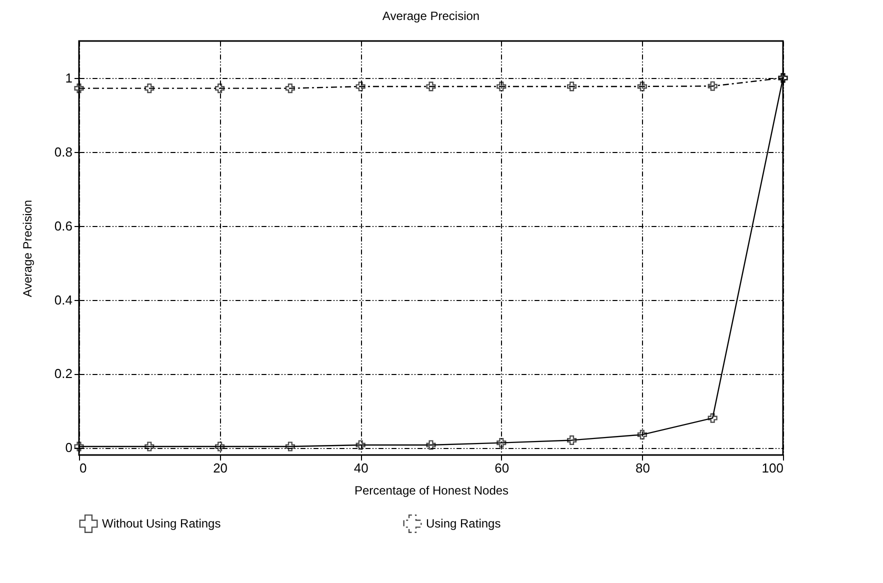  Describe the element at coordinates (161, 523) in the screenshot. I see `legend-label: Without Using Ratings` at that location.